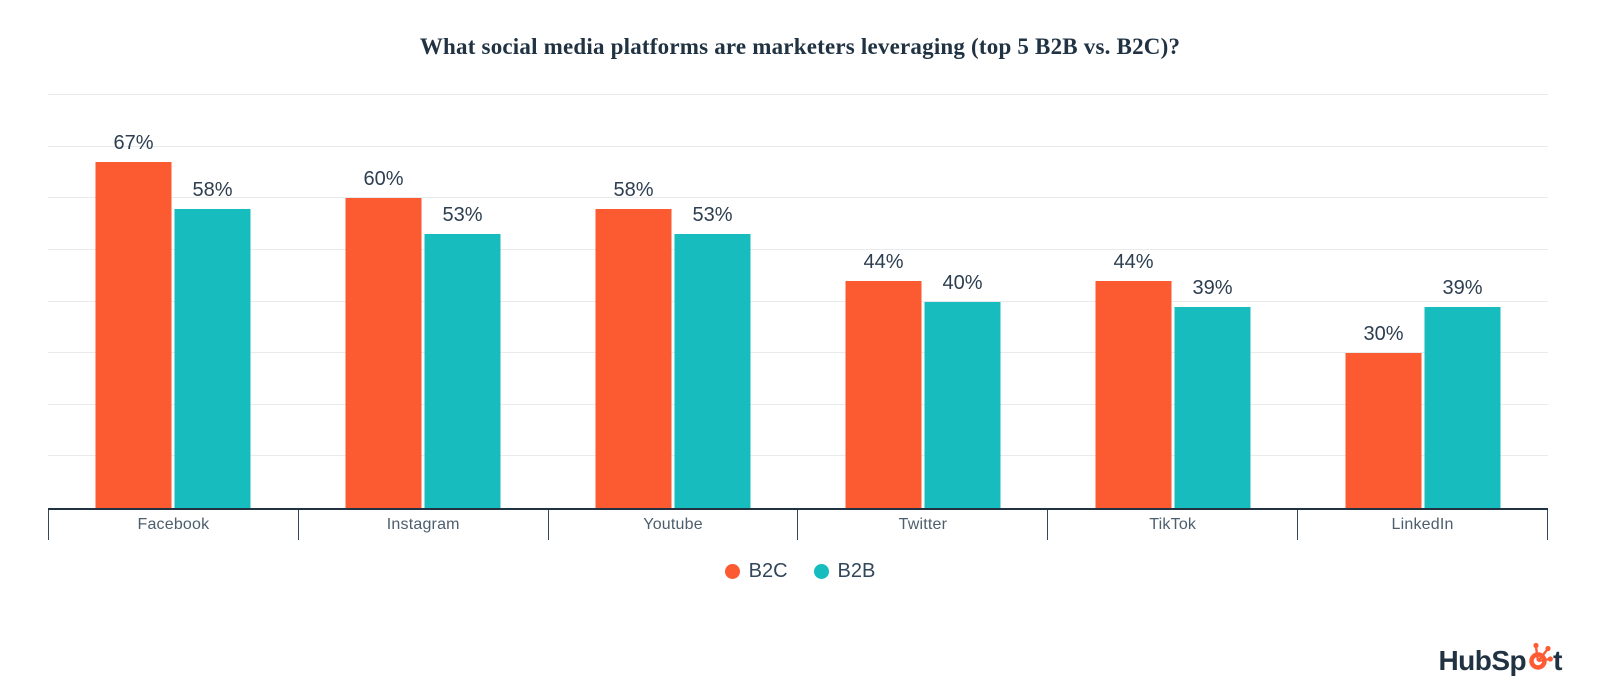 The height and width of the screenshot is (695, 1600). Describe the element at coordinates (1212, 407) in the screenshot. I see `bar-b2b-tiktok` at that location.